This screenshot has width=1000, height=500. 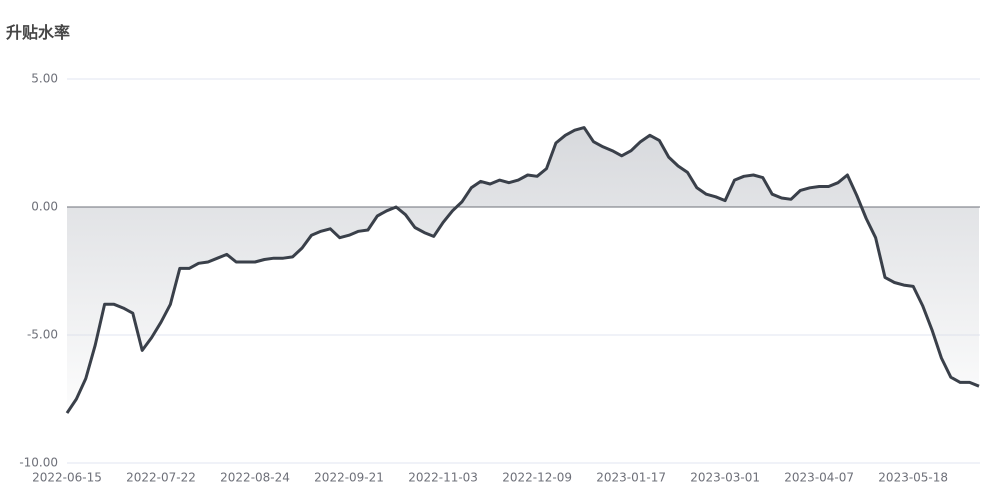 I want to click on y-tick-label: 5.00, so click(x=44, y=79).